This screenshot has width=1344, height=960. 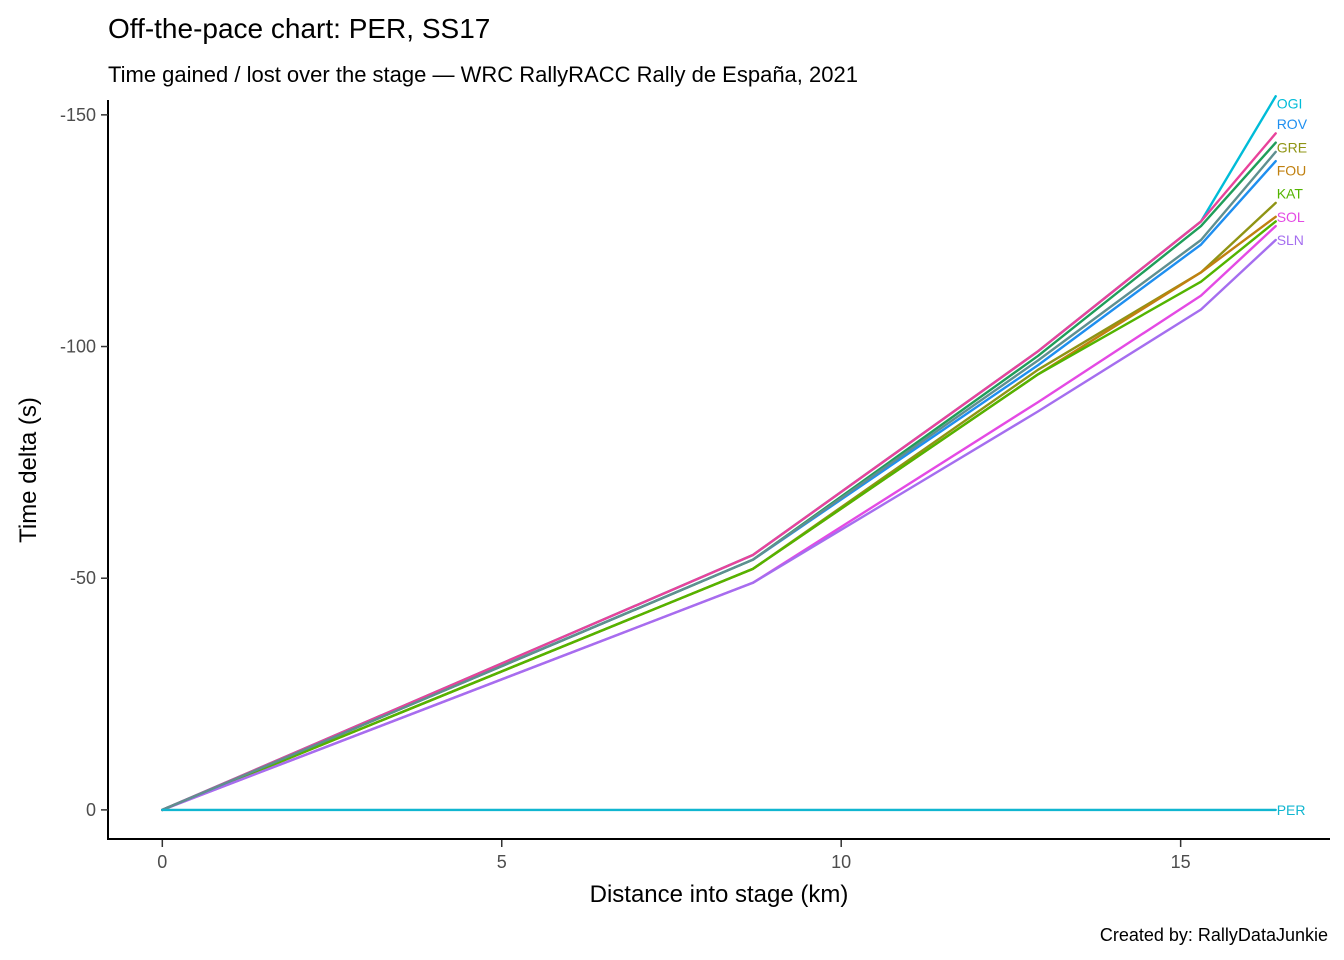 I want to click on series-label-ogi: OGI, so click(x=1290, y=103).